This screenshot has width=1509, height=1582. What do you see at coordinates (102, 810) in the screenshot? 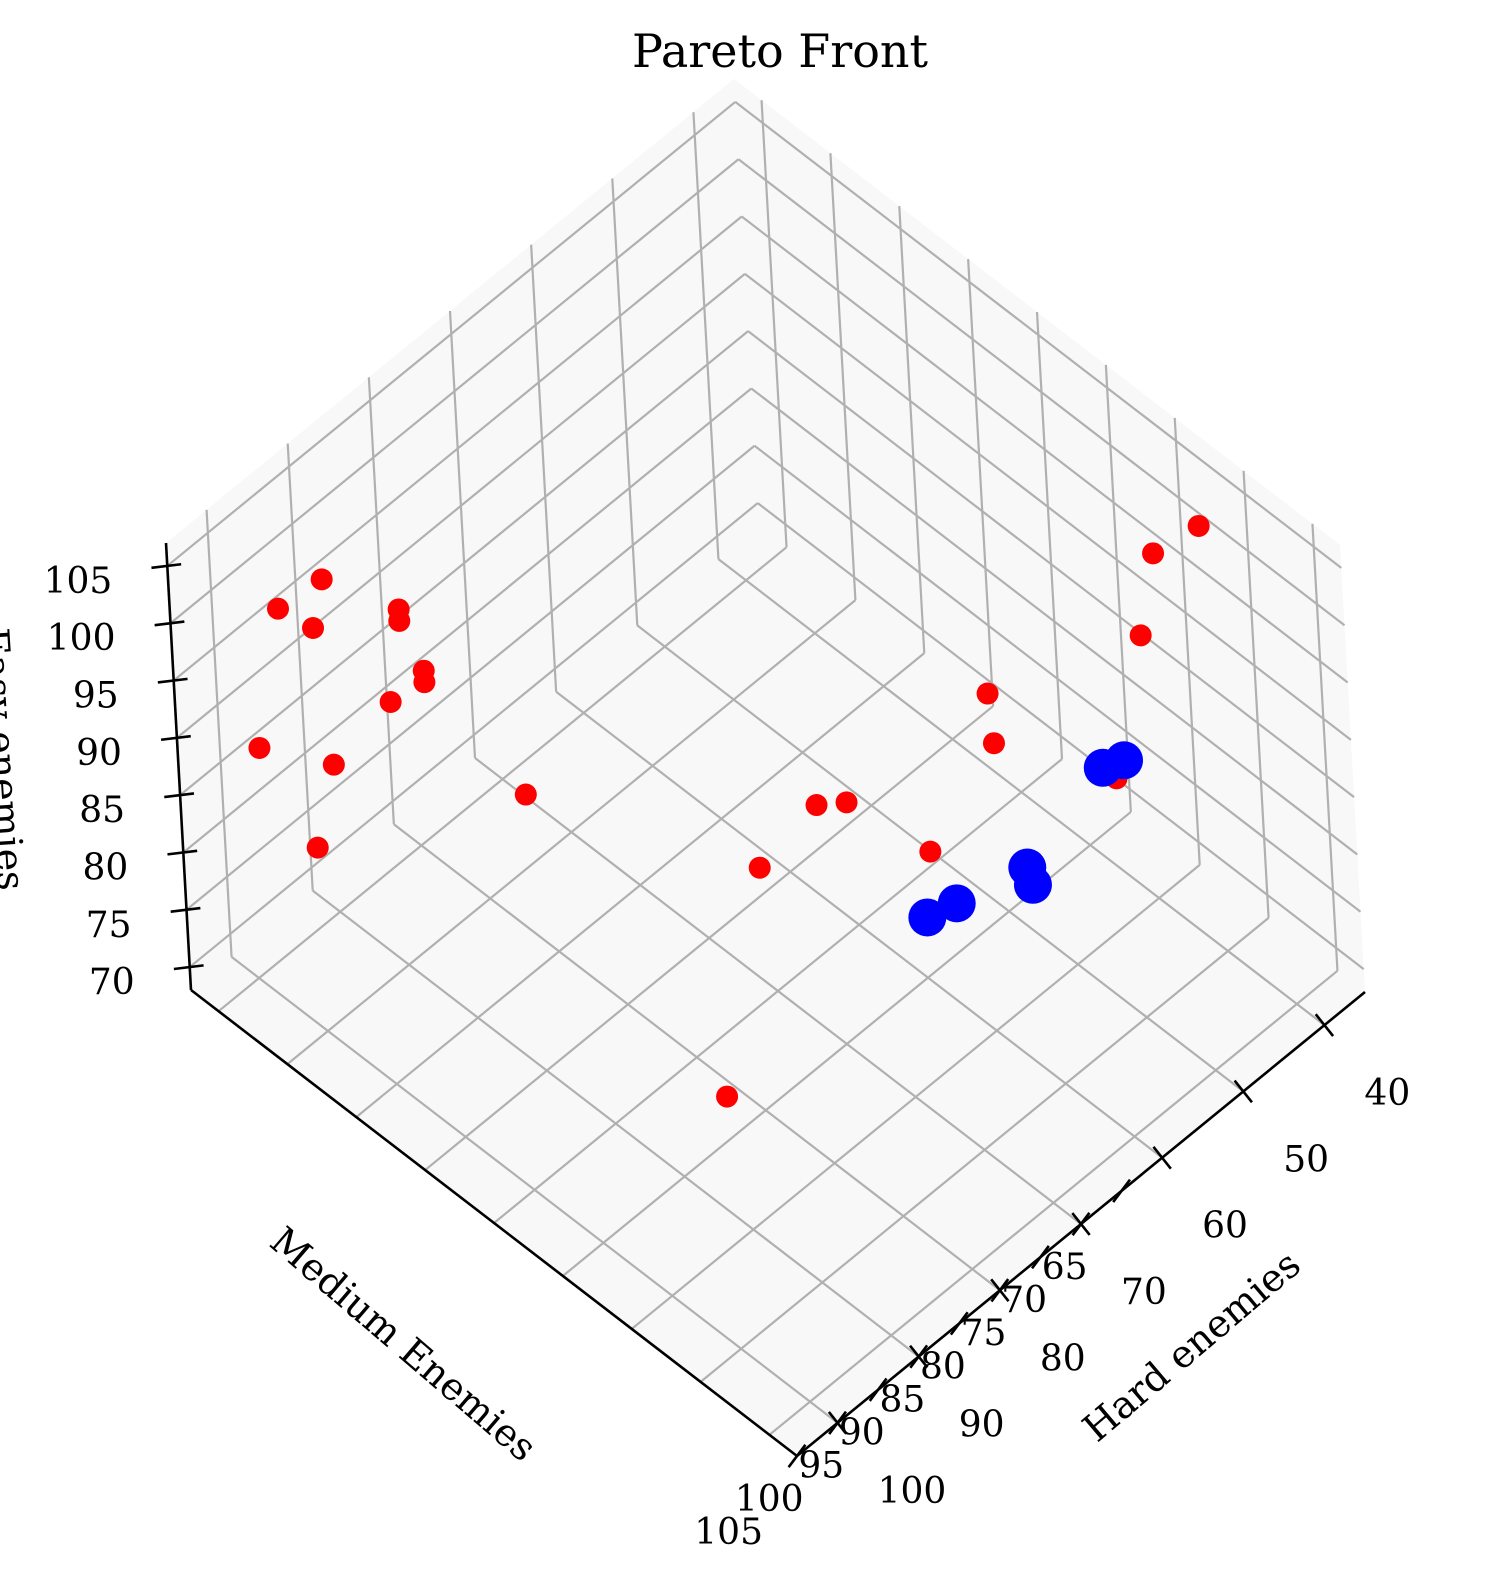
I see `z-tick-label: 85` at bounding box center [102, 810].